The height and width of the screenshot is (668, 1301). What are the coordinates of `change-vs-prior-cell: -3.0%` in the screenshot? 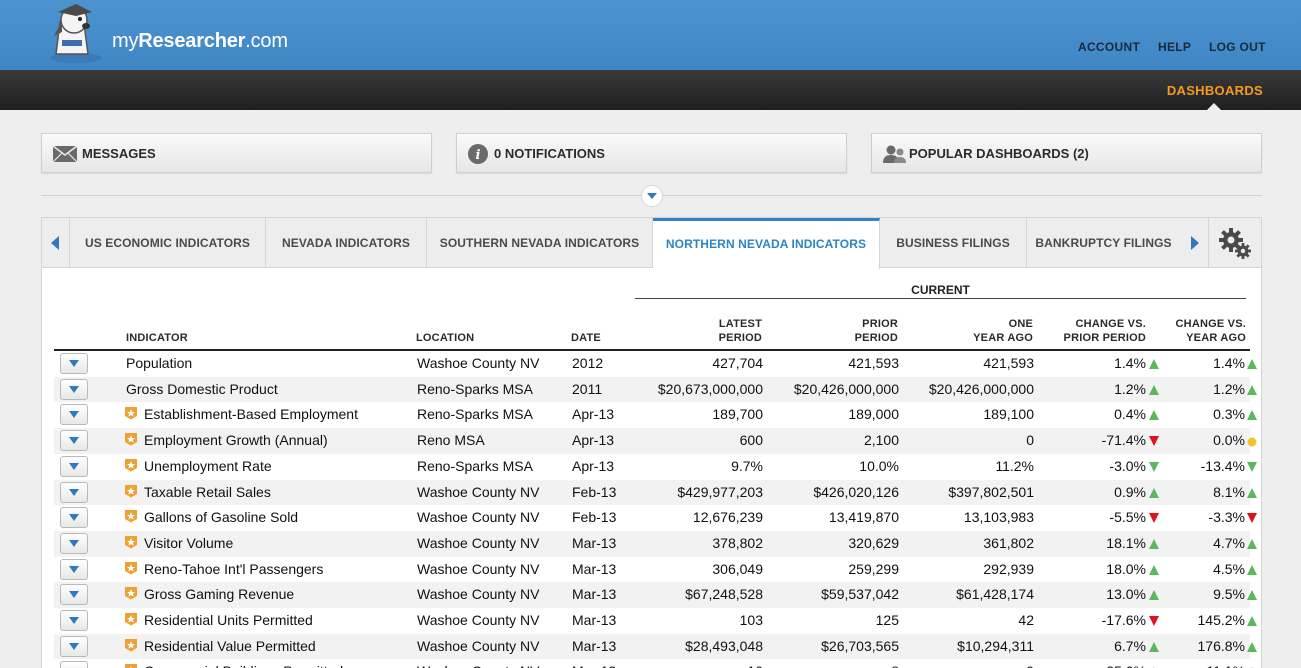 It's located at (1127, 465).